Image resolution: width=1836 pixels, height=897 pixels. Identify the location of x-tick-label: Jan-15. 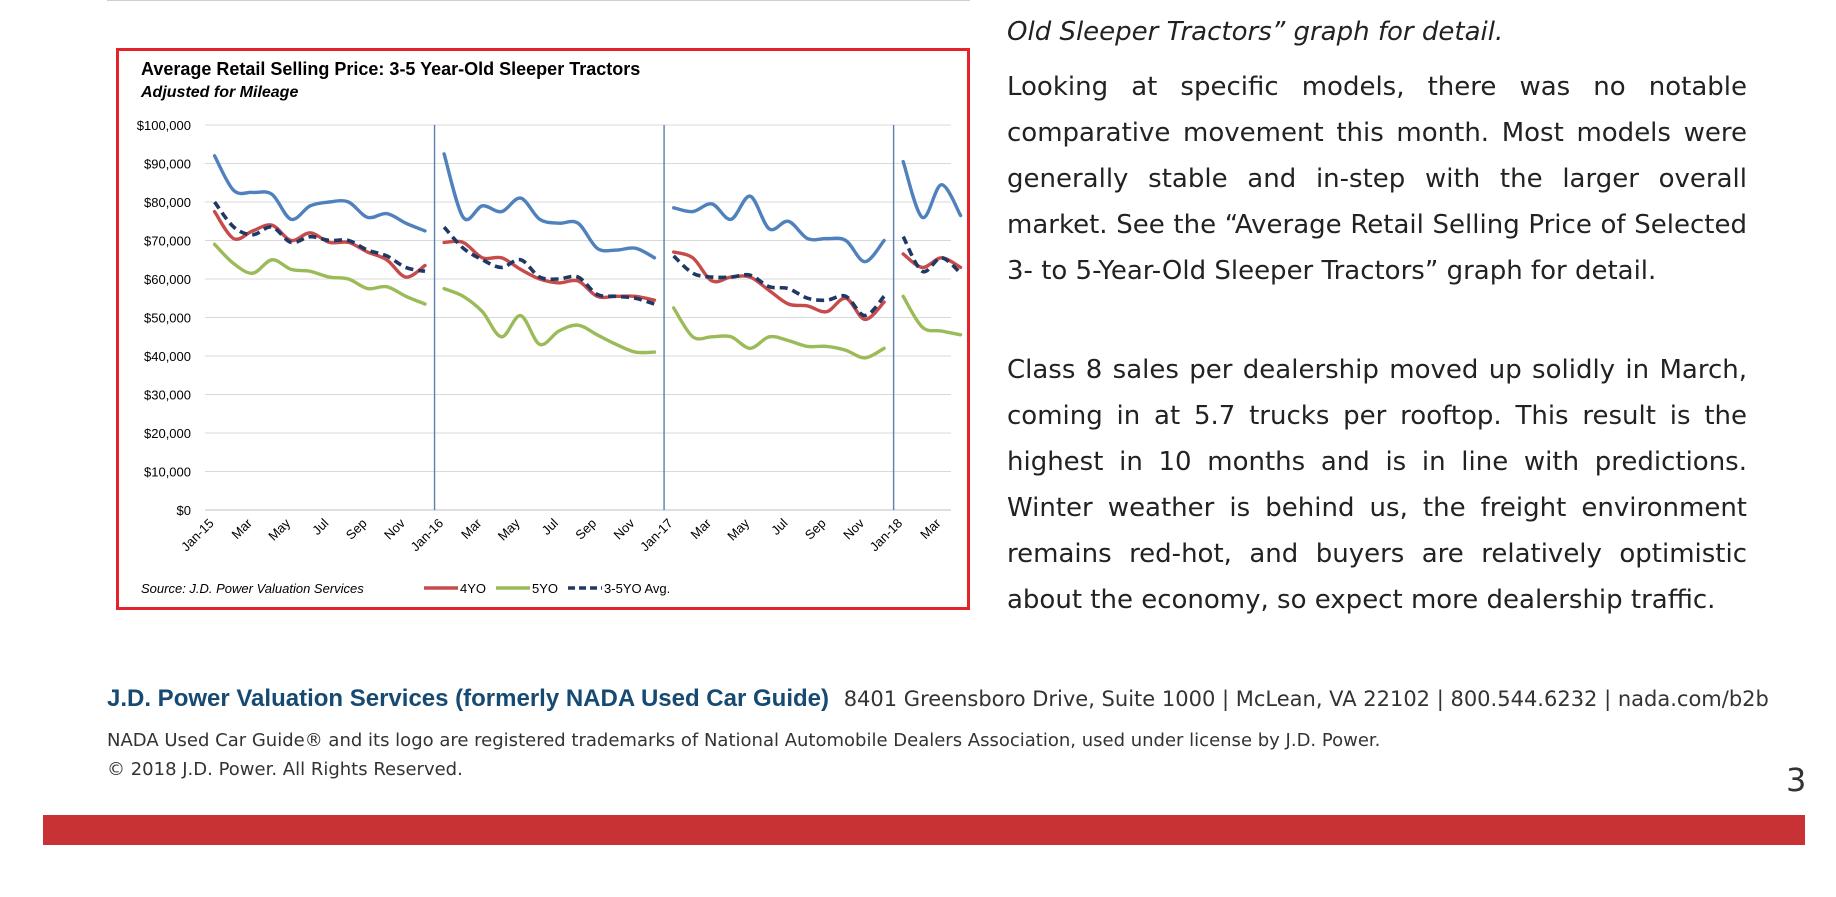
(197, 535).